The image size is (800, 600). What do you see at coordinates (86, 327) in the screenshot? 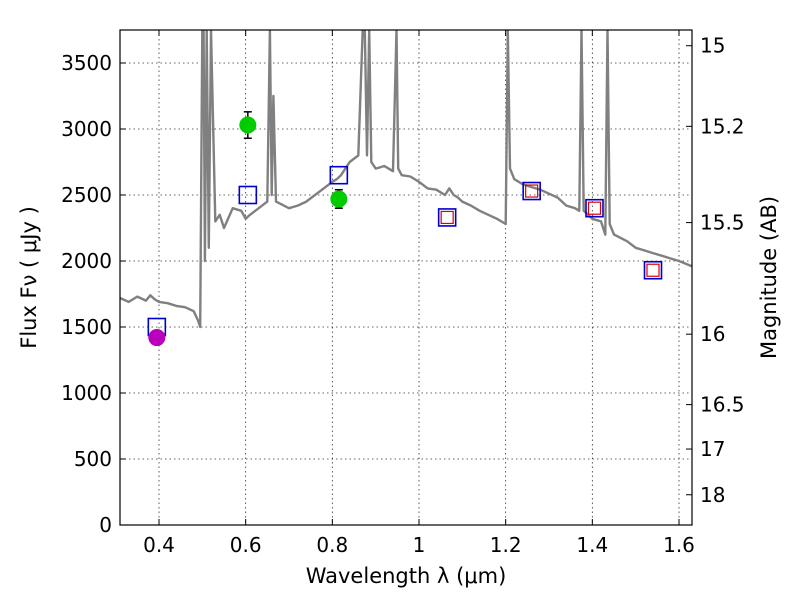
I see `y-tick-label: 1500` at bounding box center [86, 327].